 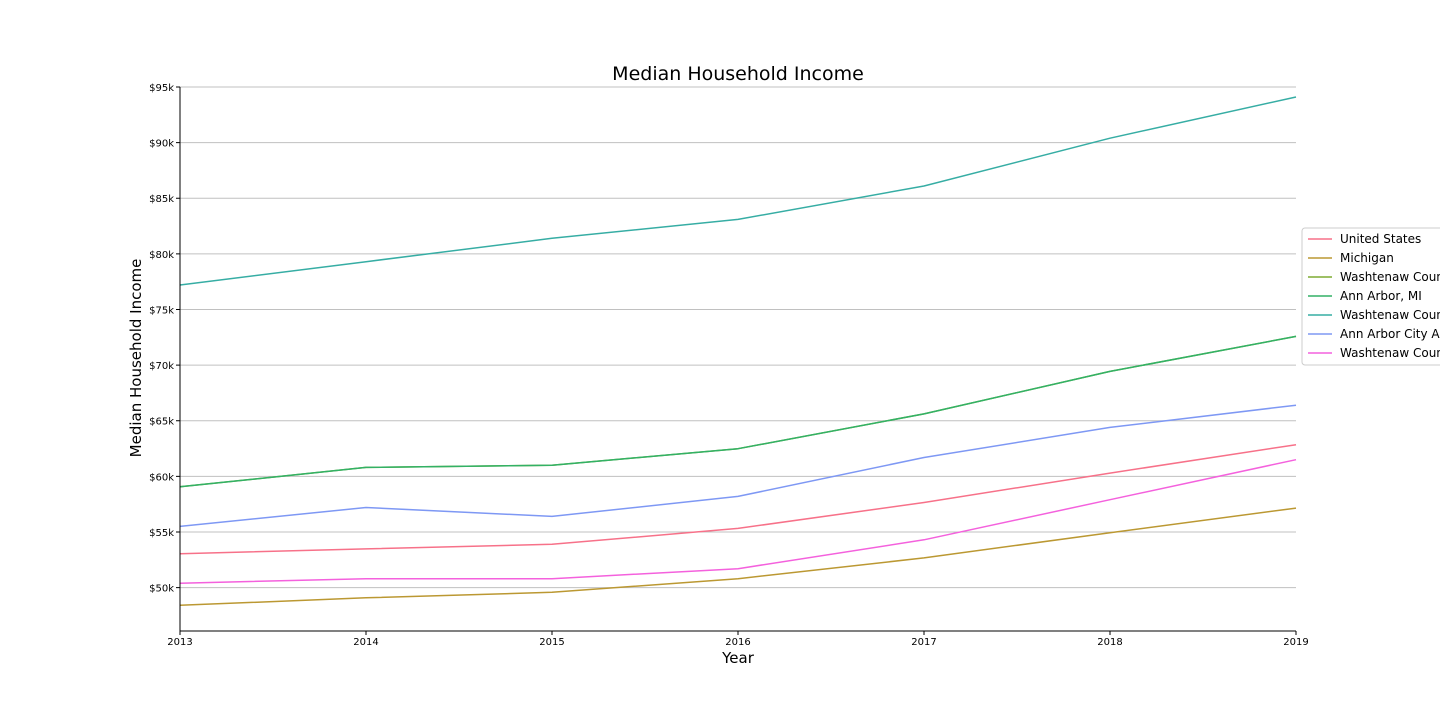 What do you see at coordinates (738, 658) in the screenshot?
I see `x-axis-title: Year` at bounding box center [738, 658].